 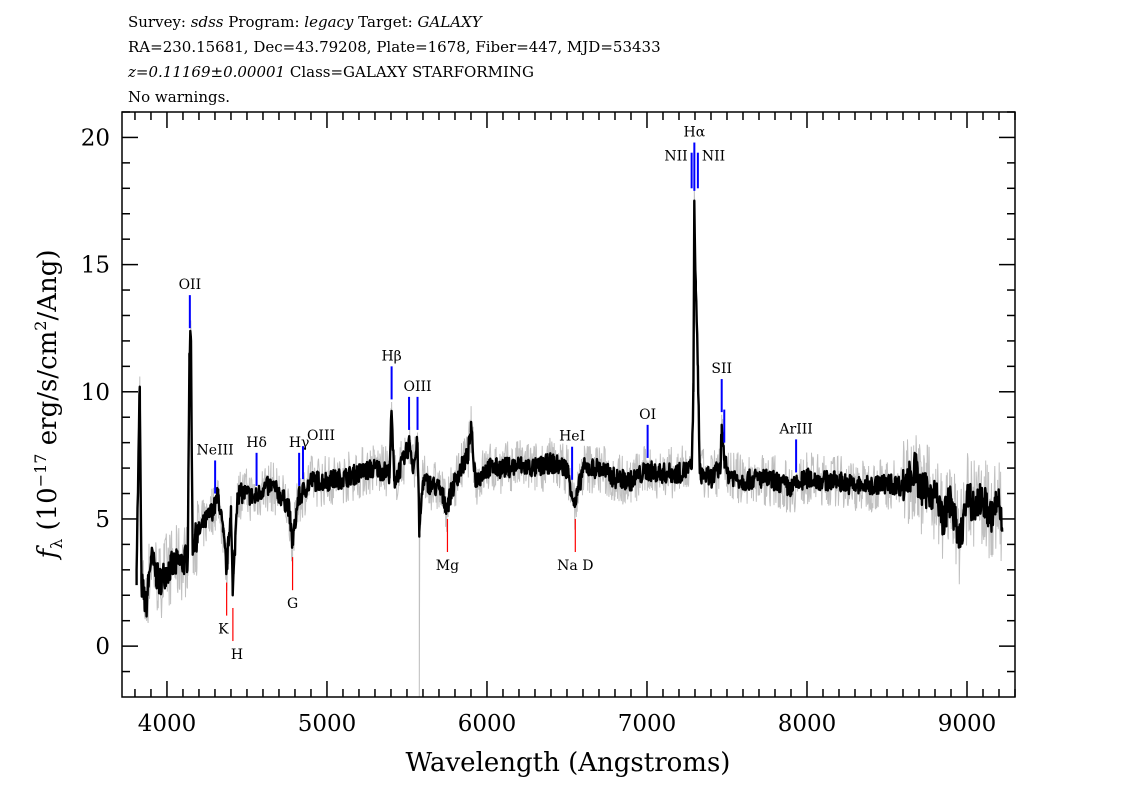 What do you see at coordinates (568, 763) in the screenshot?
I see `x-axis-label: Wavelength (Angstroms)` at bounding box center [568, 763].